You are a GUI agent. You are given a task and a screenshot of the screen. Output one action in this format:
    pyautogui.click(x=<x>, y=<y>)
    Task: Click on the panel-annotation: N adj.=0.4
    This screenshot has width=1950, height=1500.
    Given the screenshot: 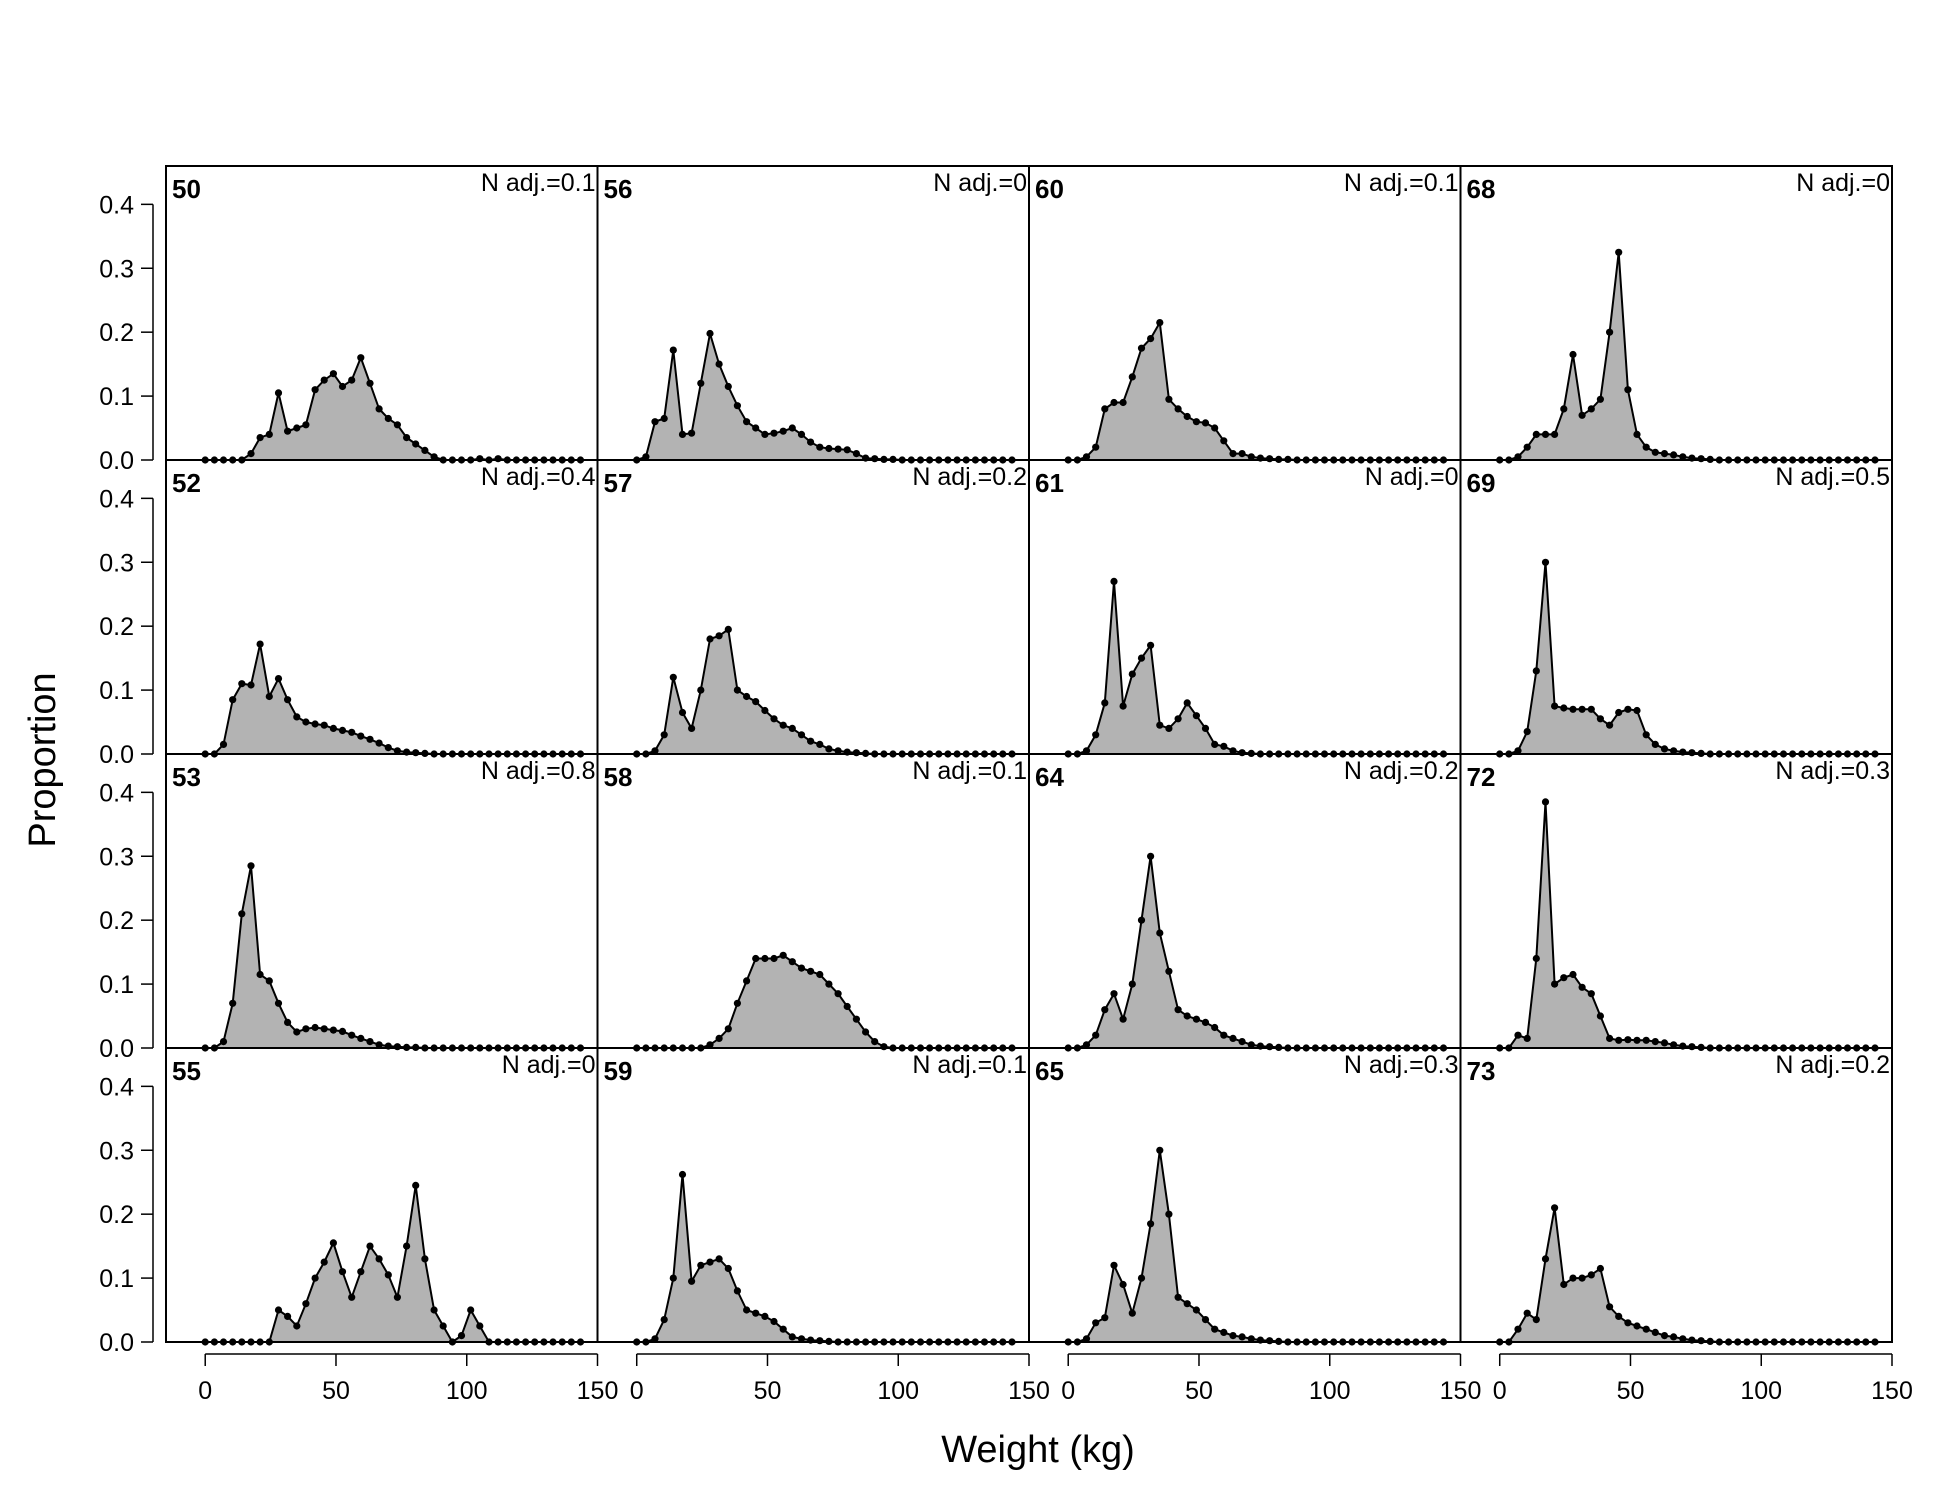 What is the action you would take?
    pyautogui.click(x=538, y=477)
    